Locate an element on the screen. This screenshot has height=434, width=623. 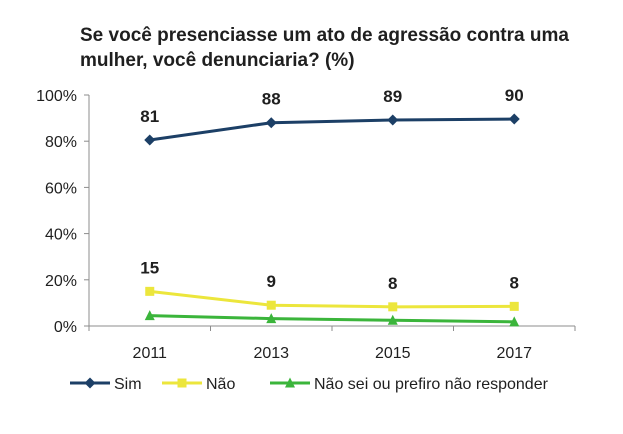
y-tick-label: 0% is located at coordinates (65, 327).